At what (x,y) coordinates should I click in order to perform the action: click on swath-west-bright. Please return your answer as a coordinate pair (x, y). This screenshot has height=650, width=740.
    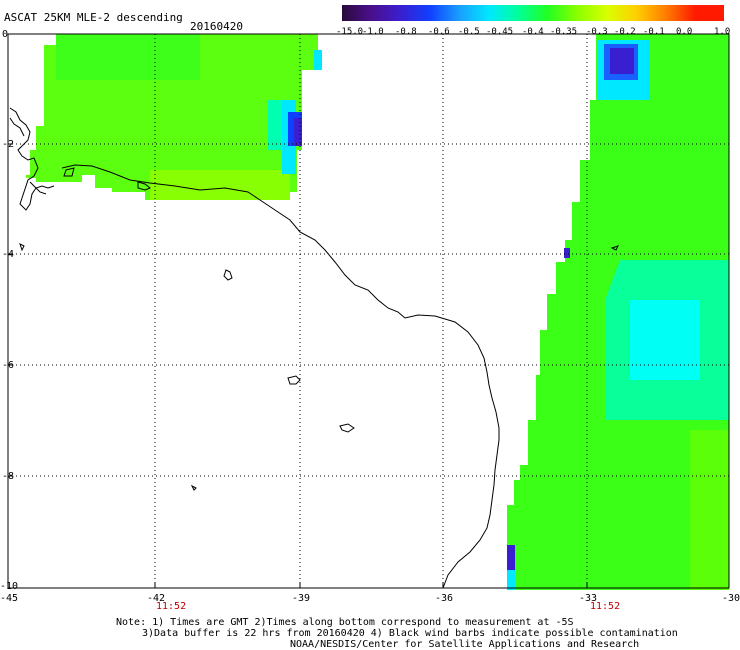
    Looking at the image, I should click on (128, 57).